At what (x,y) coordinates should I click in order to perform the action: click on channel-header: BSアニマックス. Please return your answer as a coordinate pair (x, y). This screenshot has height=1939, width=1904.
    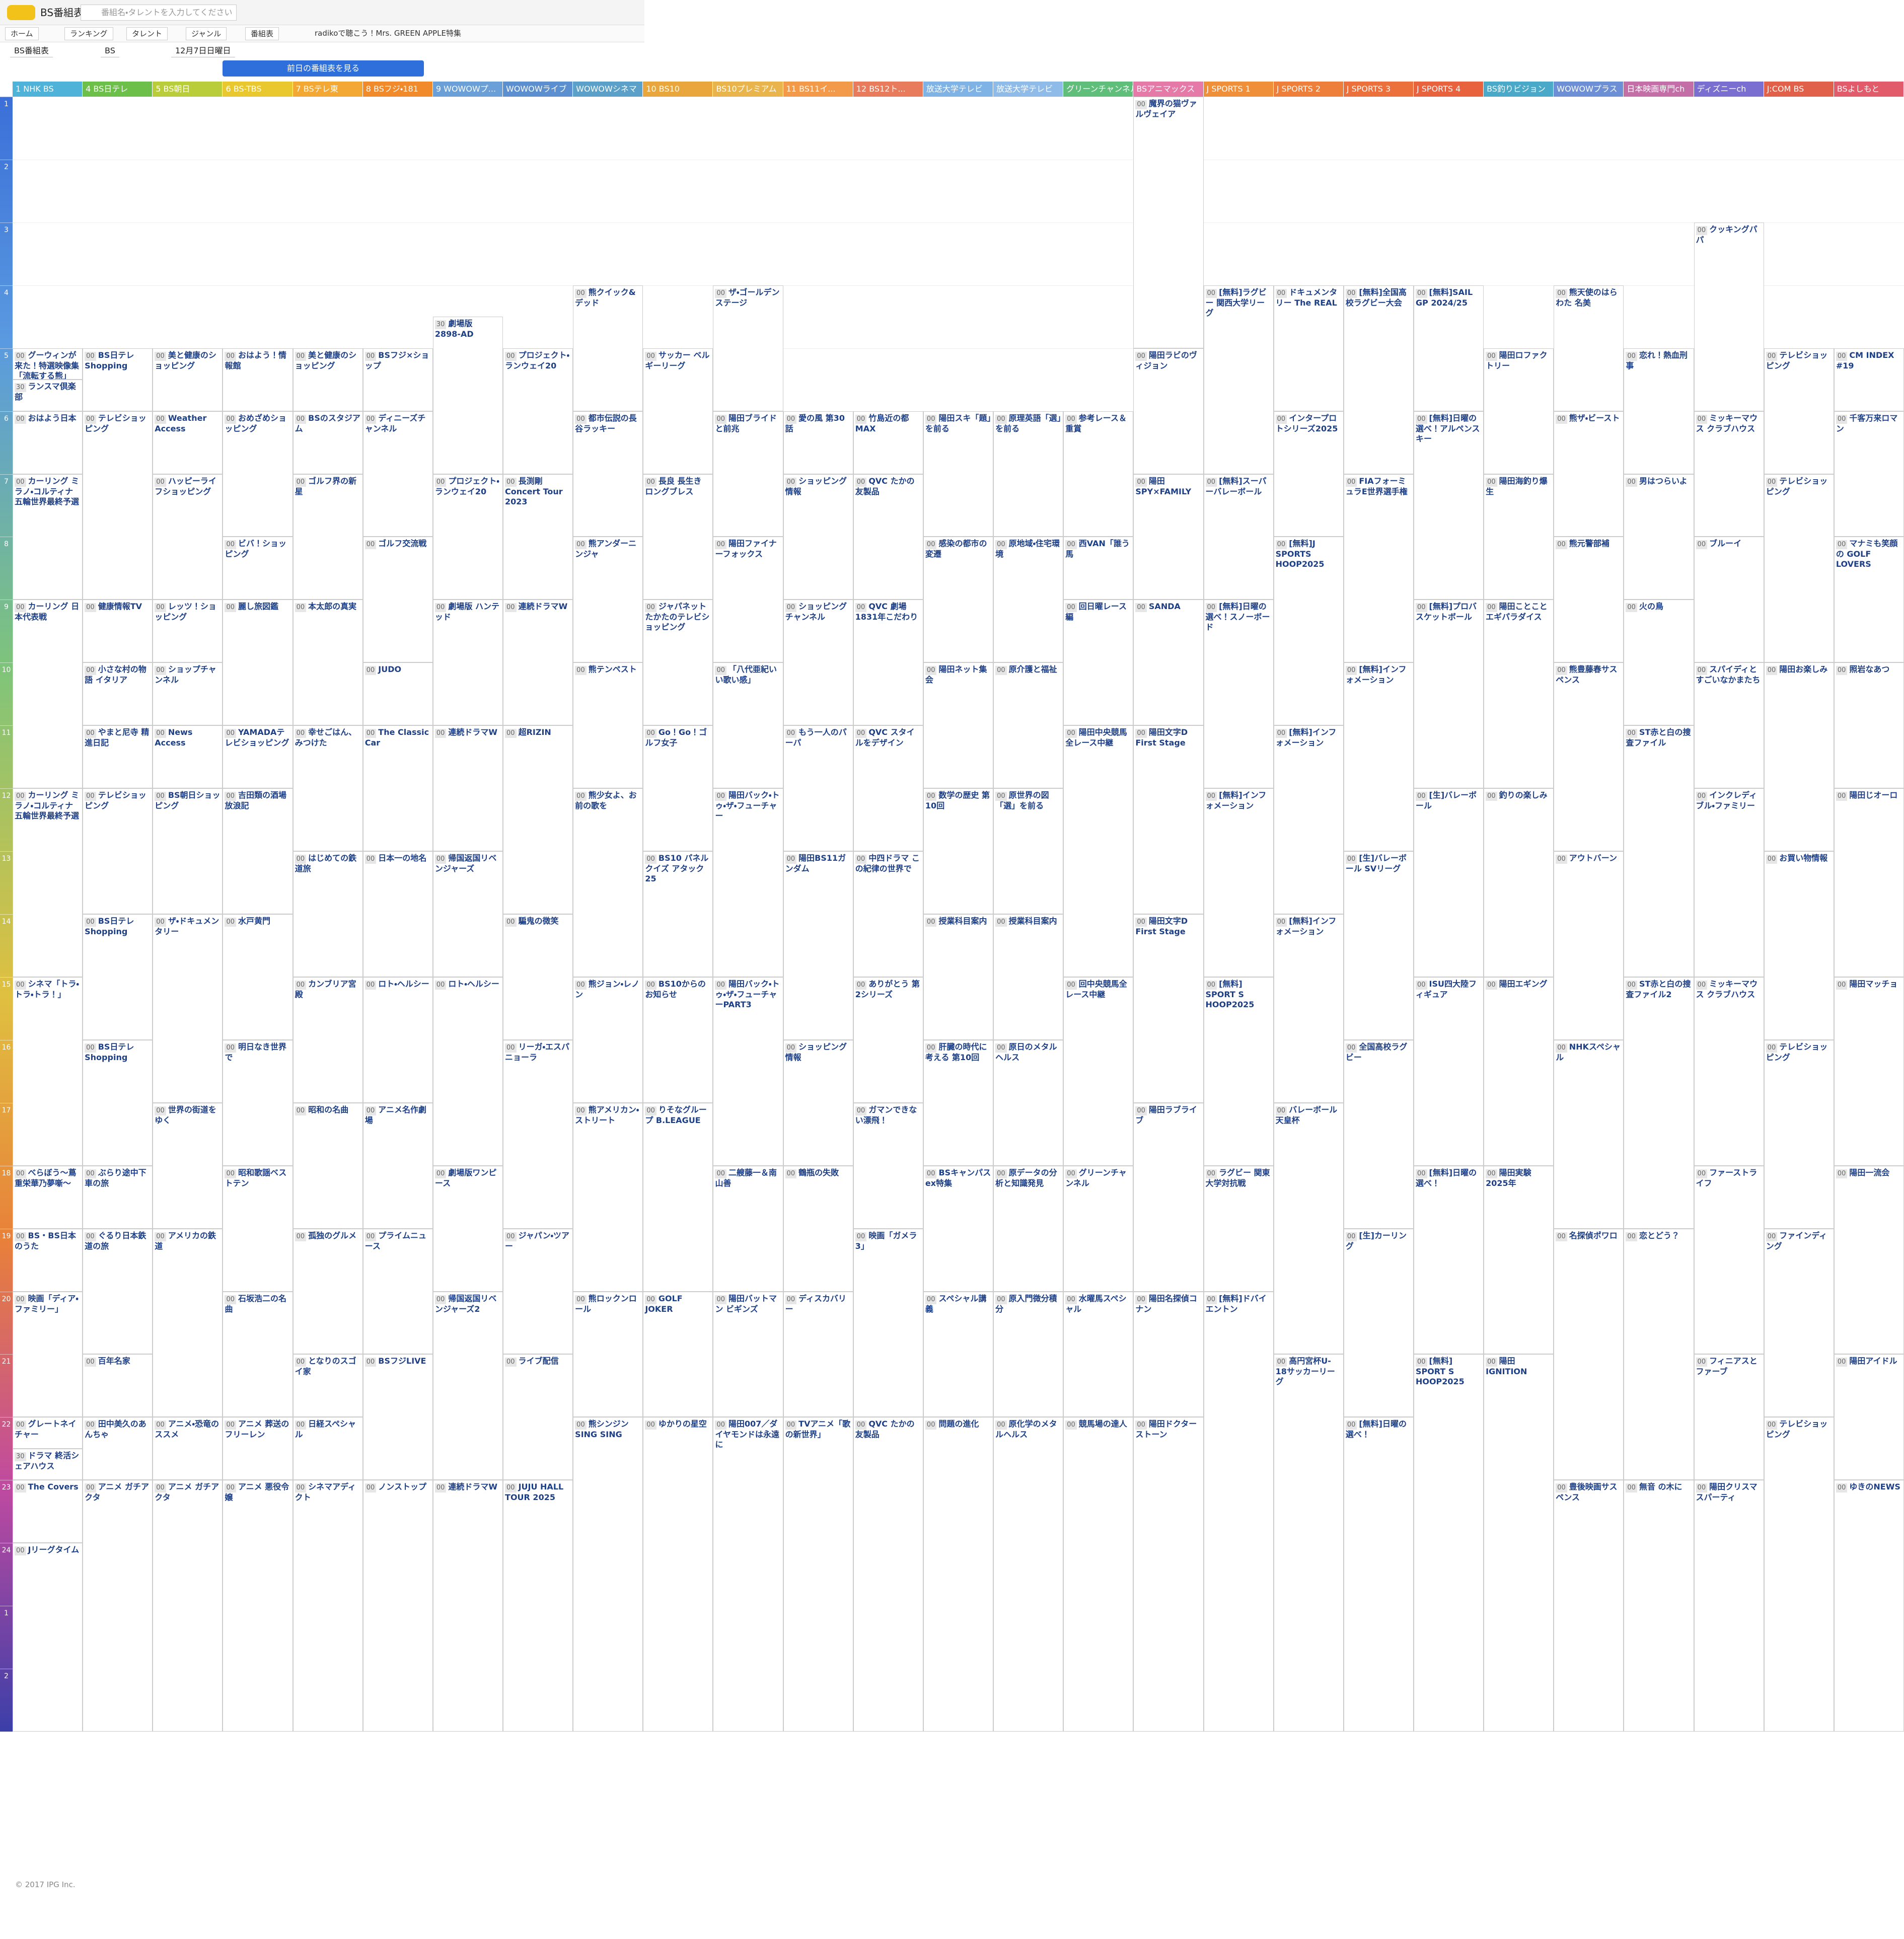
    Looking at the image, I should click on (1168, 89).